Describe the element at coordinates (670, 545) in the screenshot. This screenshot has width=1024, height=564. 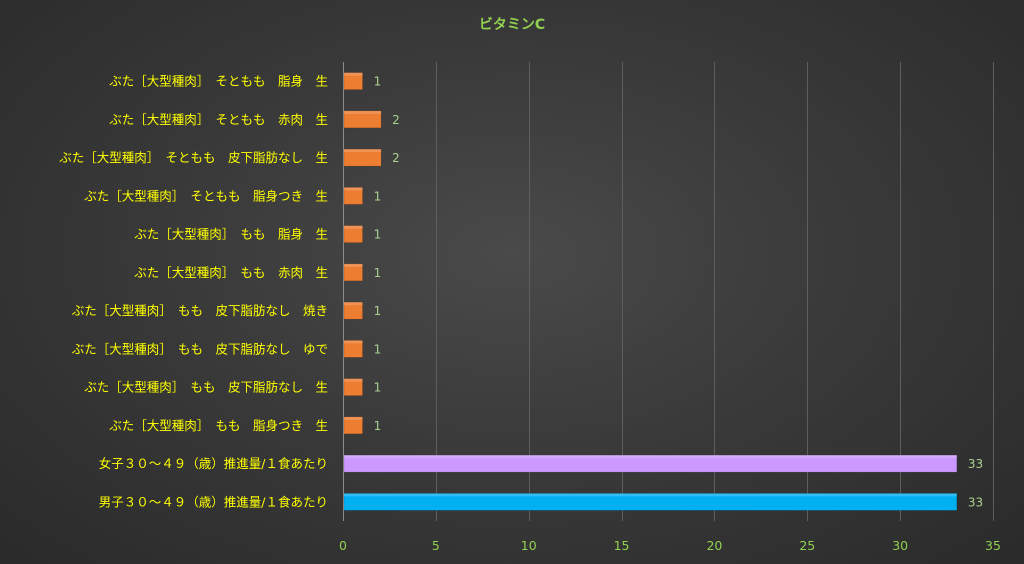
I see `x-axis-ticks: 0 5 10 15 20 25 30 35` at that location.